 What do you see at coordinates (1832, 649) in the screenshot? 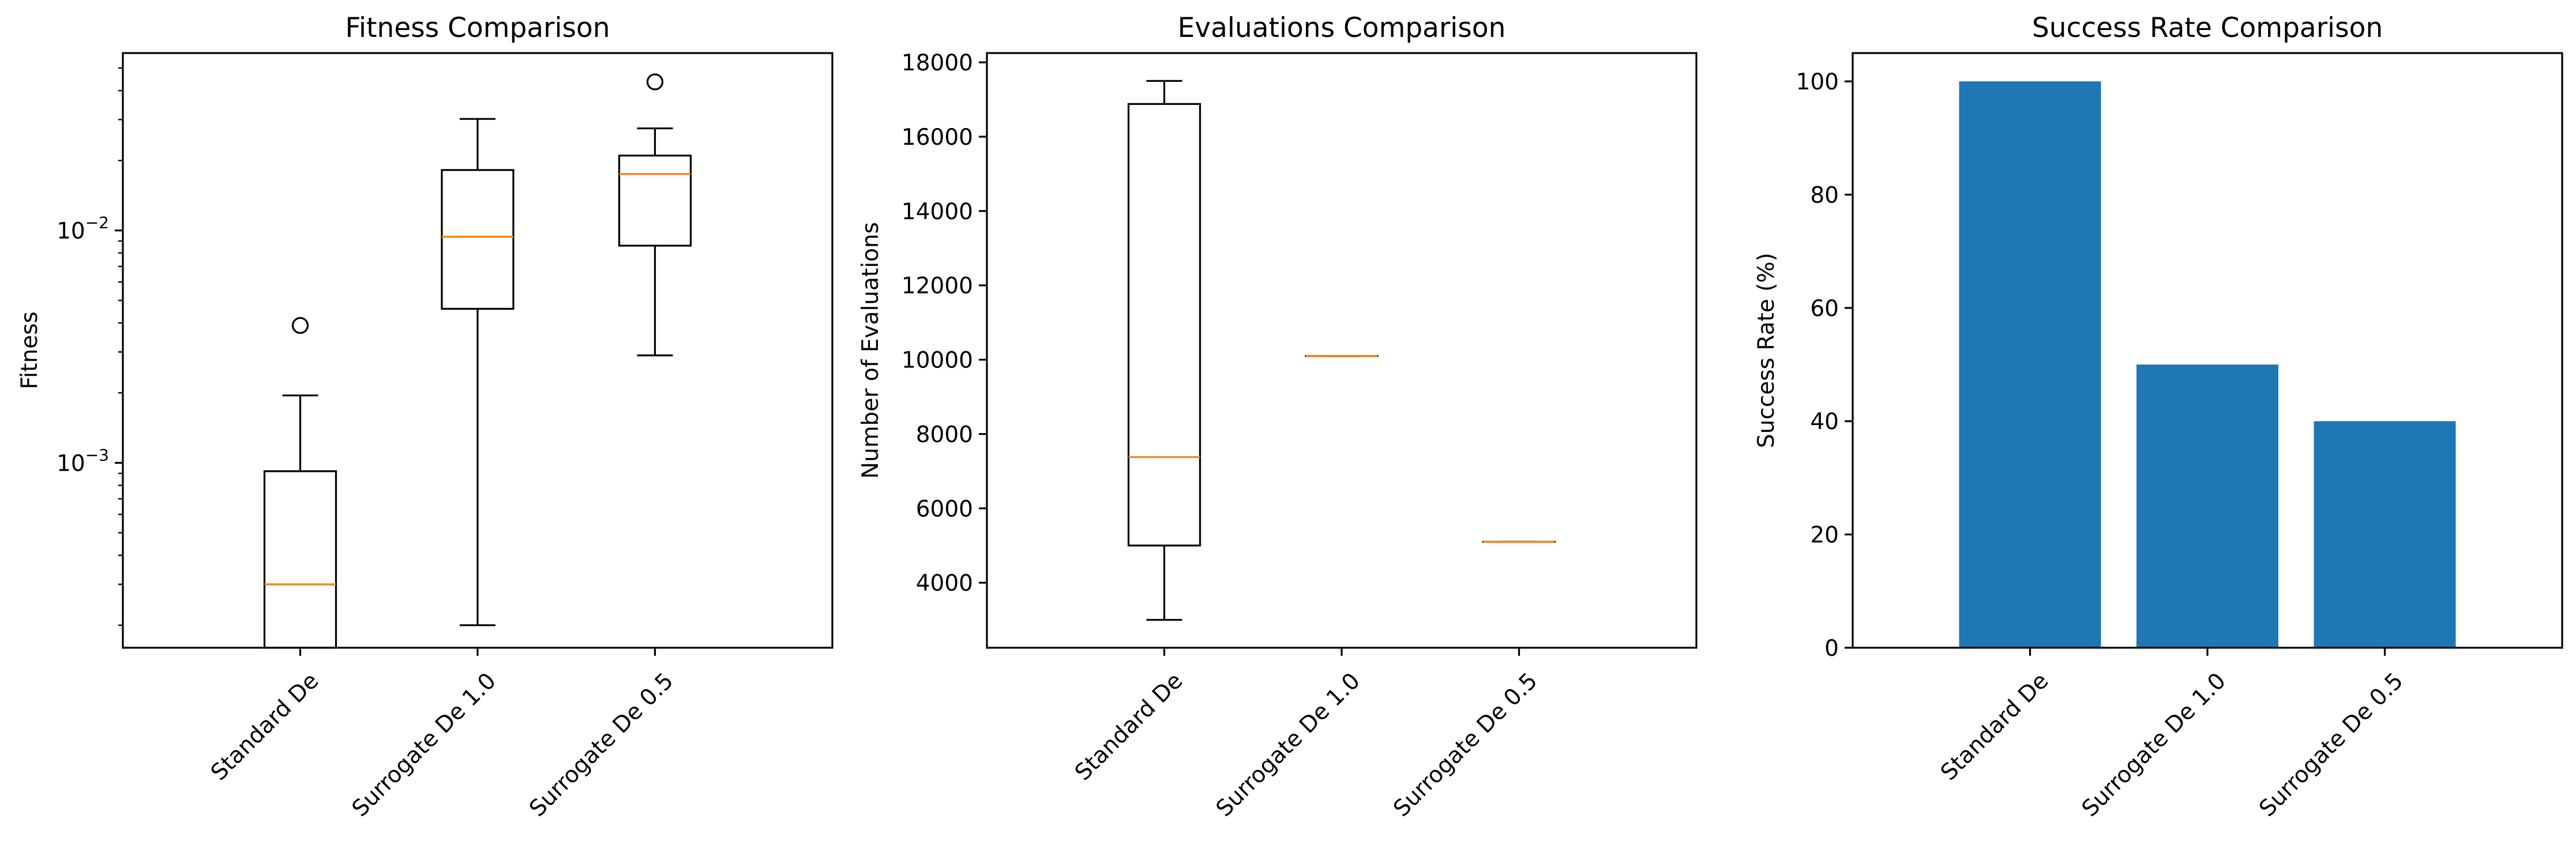
I see `y-tick-label: 0` at bounding box center [1832, 649].